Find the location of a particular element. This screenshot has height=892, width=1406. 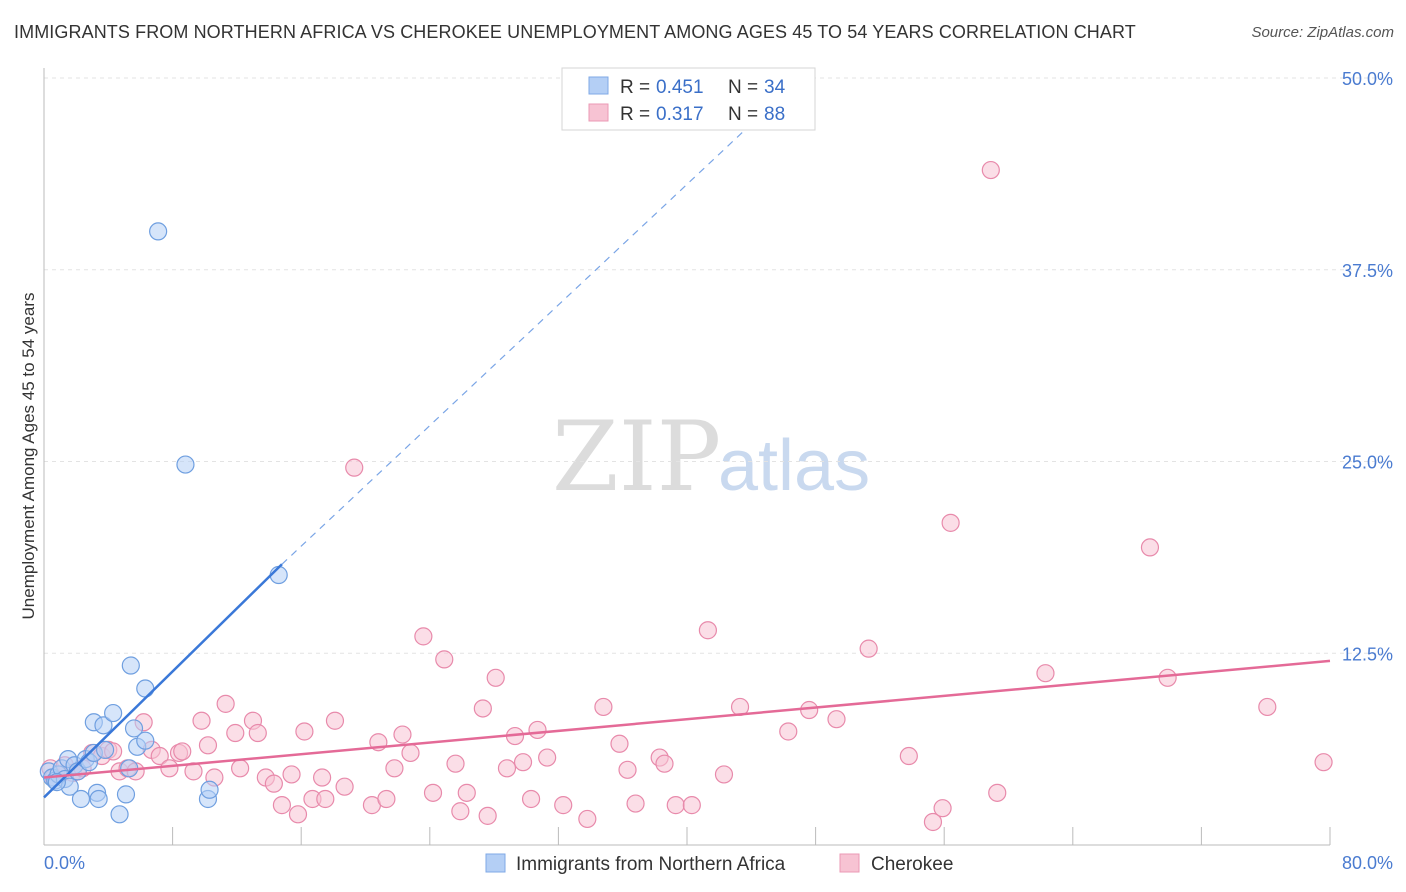

legend-r-value-1: 0.451 is located at coordinates (680, 87).